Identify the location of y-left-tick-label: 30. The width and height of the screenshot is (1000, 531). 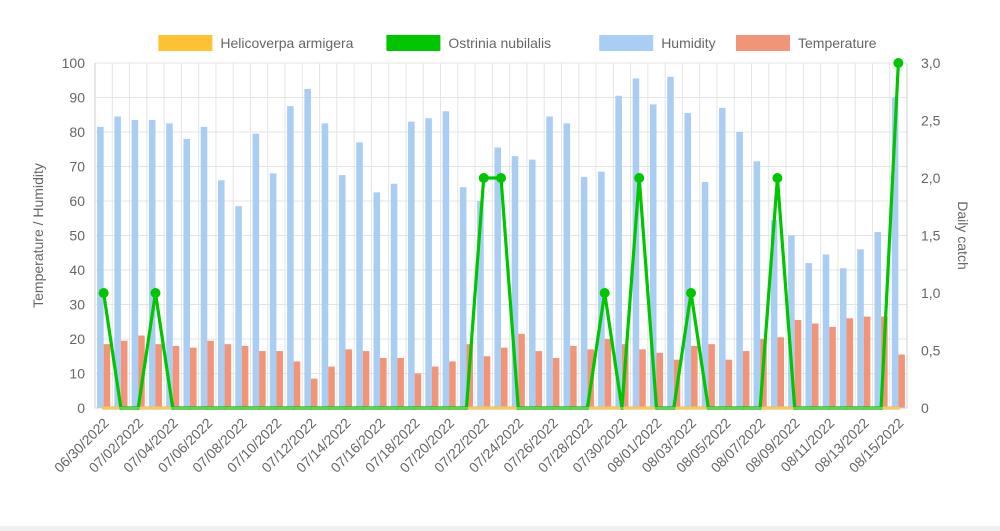
(77, 305).